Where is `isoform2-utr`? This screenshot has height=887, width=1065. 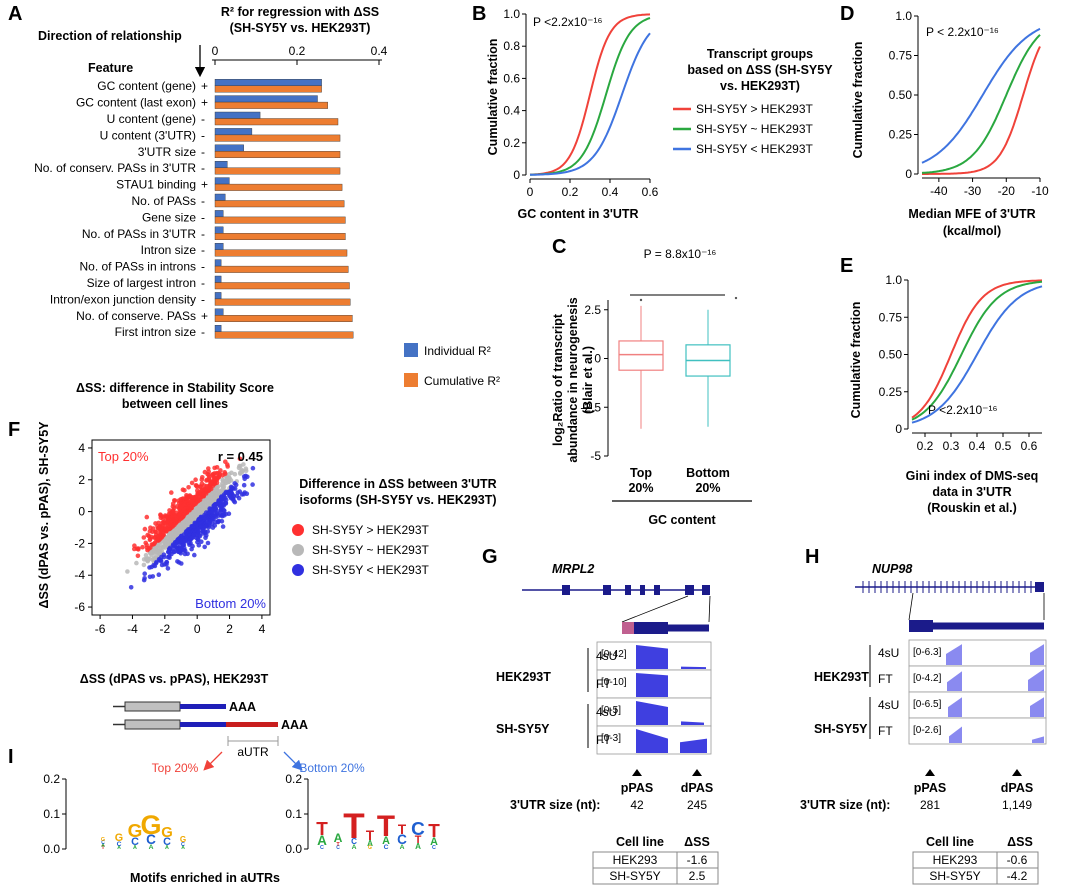
isoform2-utr is located at coordinates (203, 724).